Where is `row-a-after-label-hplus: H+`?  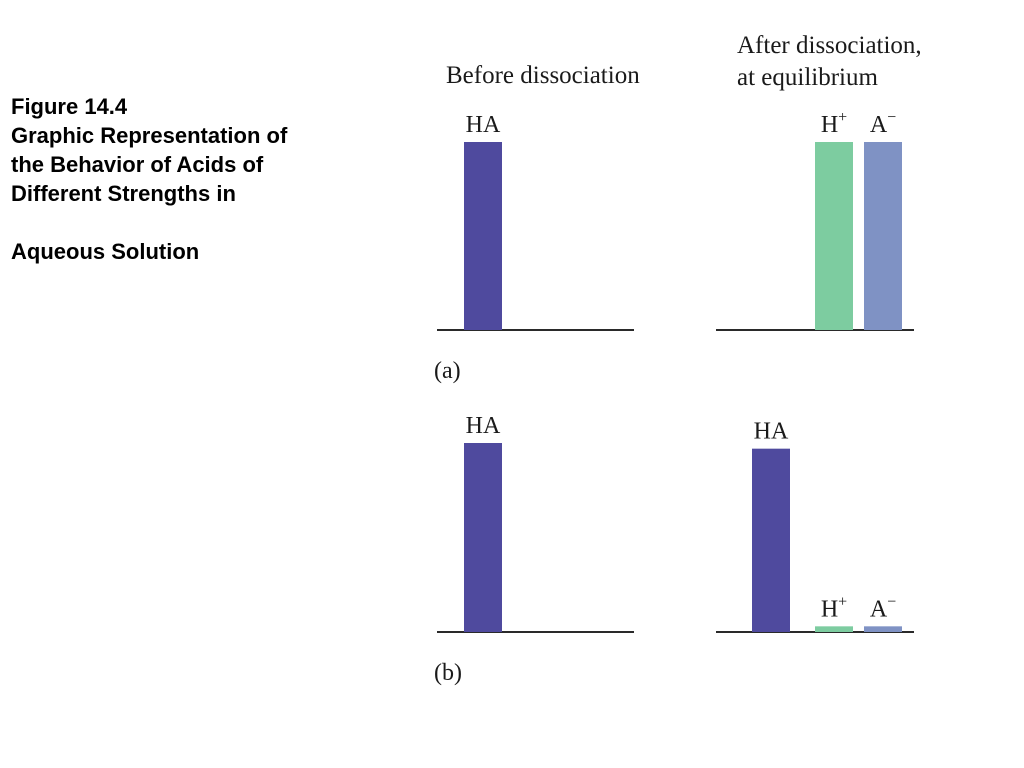
row-a-after-label-hplus: H+ is located at coordinates (834, 123).